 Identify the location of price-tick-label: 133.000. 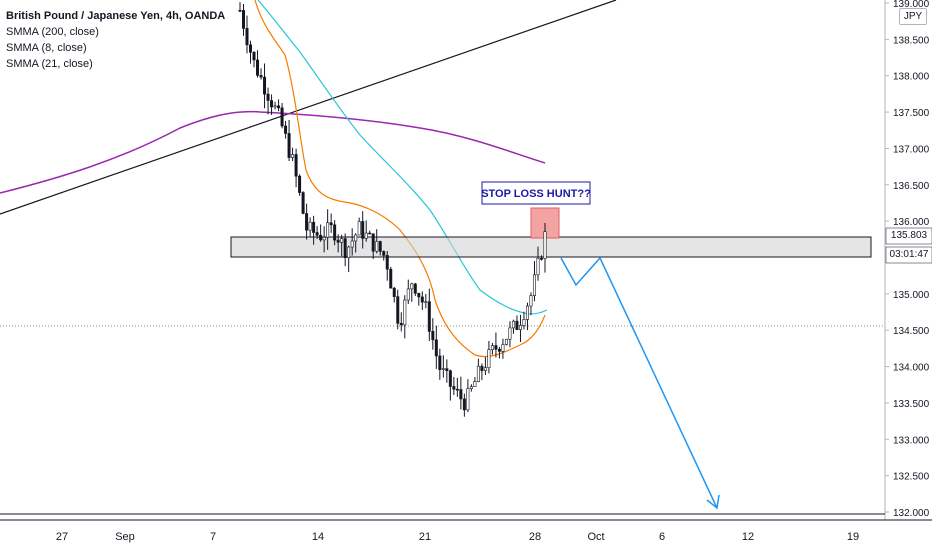
(911, 440).